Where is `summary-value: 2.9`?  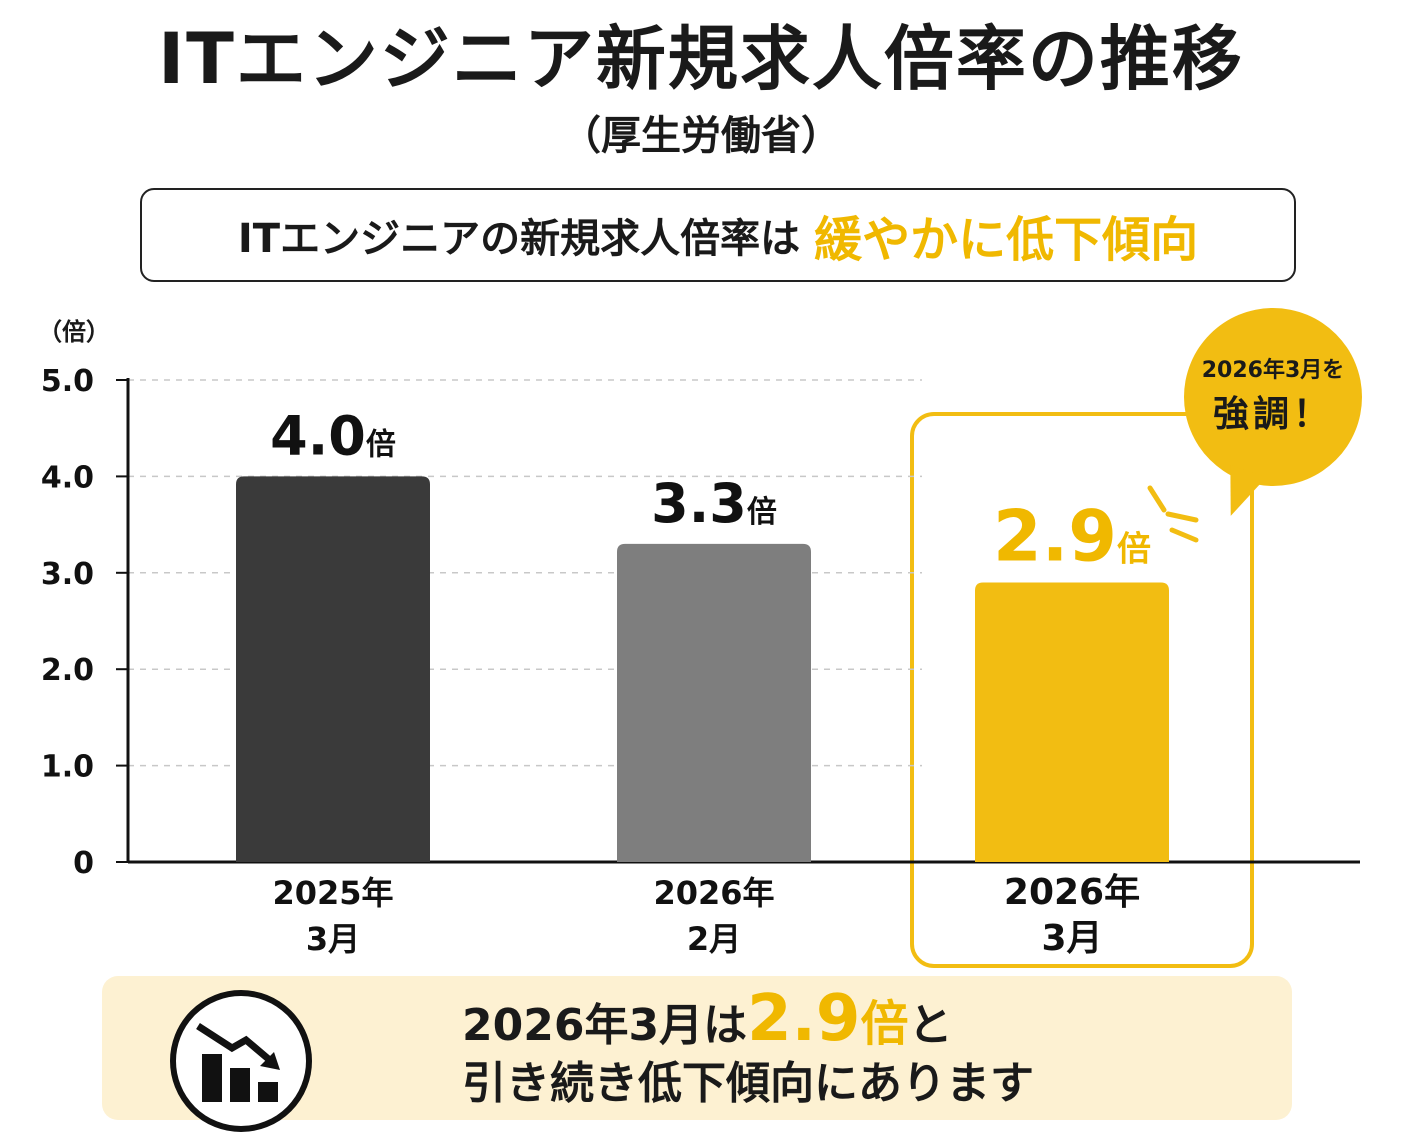 summary-value: 2.9 is located at coordinates (804, 1019).